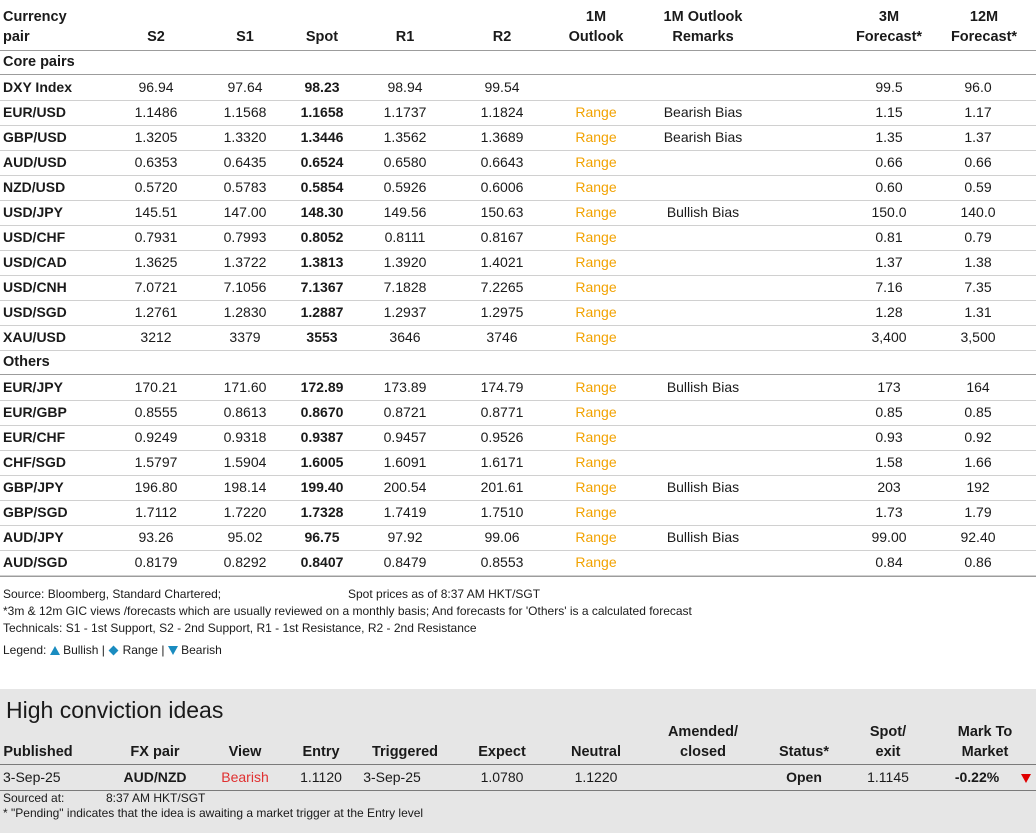 The width and height of the screenshot is (1036, 833). What do you see at coordinates (888, 732) in the screenshot?
I see `hci-header-spot-line1: Spot/` at bounding box center [888, 732].